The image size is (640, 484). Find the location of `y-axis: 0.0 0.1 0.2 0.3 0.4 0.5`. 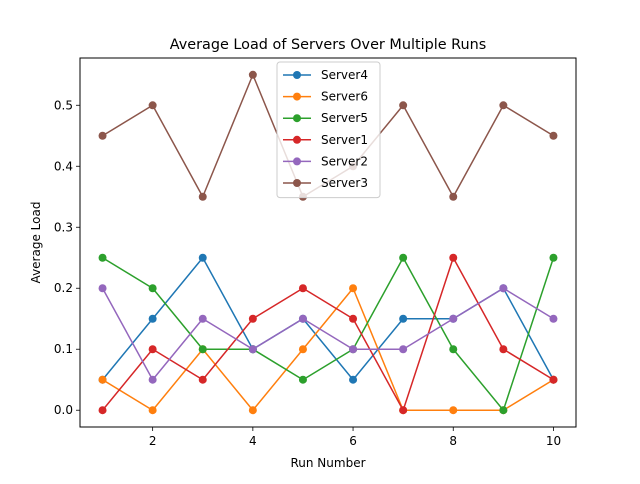

y-axis: 0.0 0.1 0.2 0.3 0.4 0.5 is located at coordinates (67, 257).